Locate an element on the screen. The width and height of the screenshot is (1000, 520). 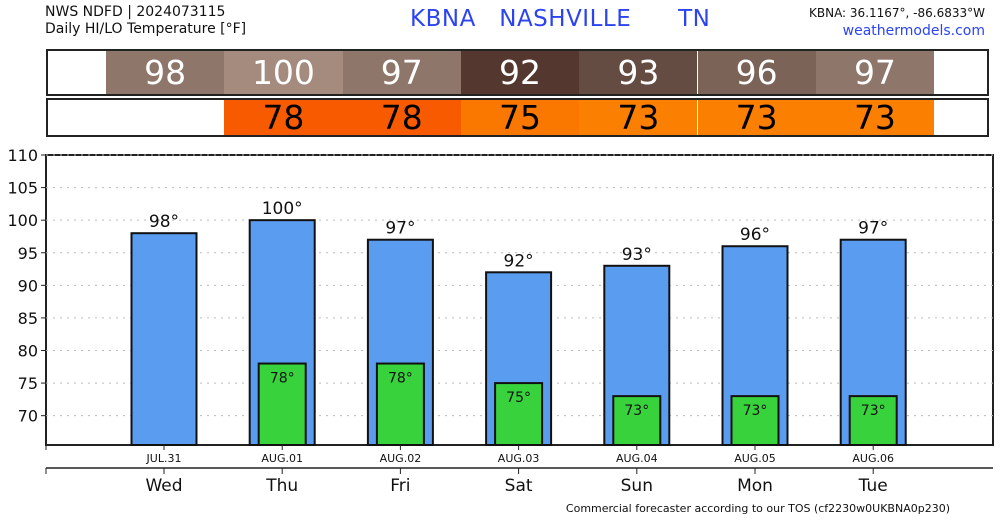
high-temp-cell: 100 is located at coordinates (283, 72).